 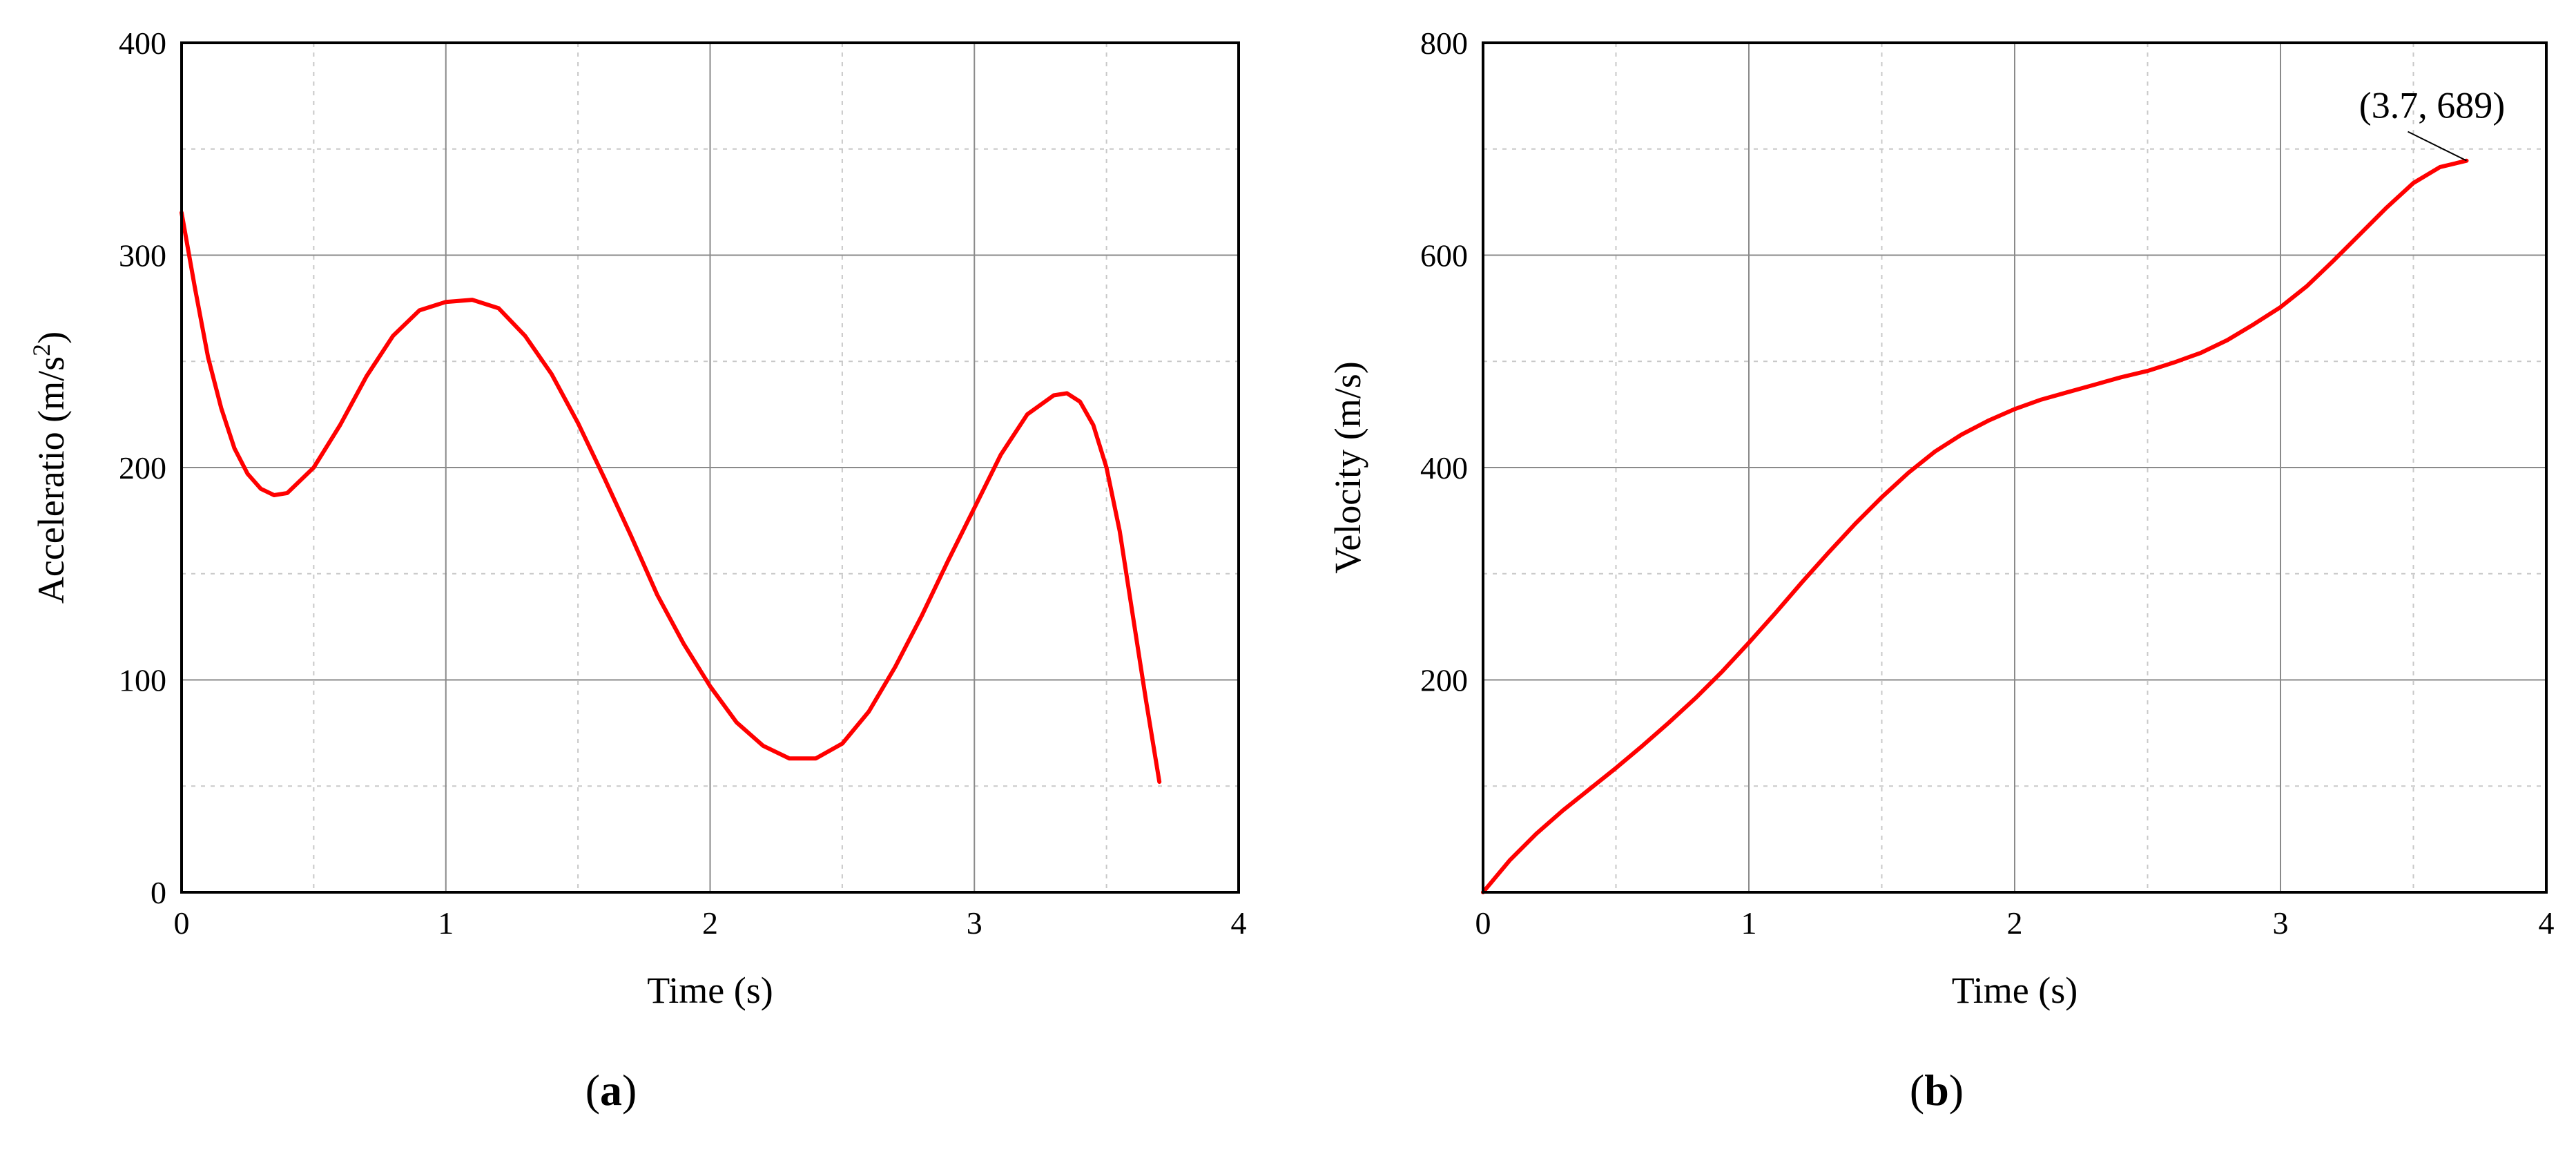 I want to click on annotation-leader-line, so click(x=2438, y=146).